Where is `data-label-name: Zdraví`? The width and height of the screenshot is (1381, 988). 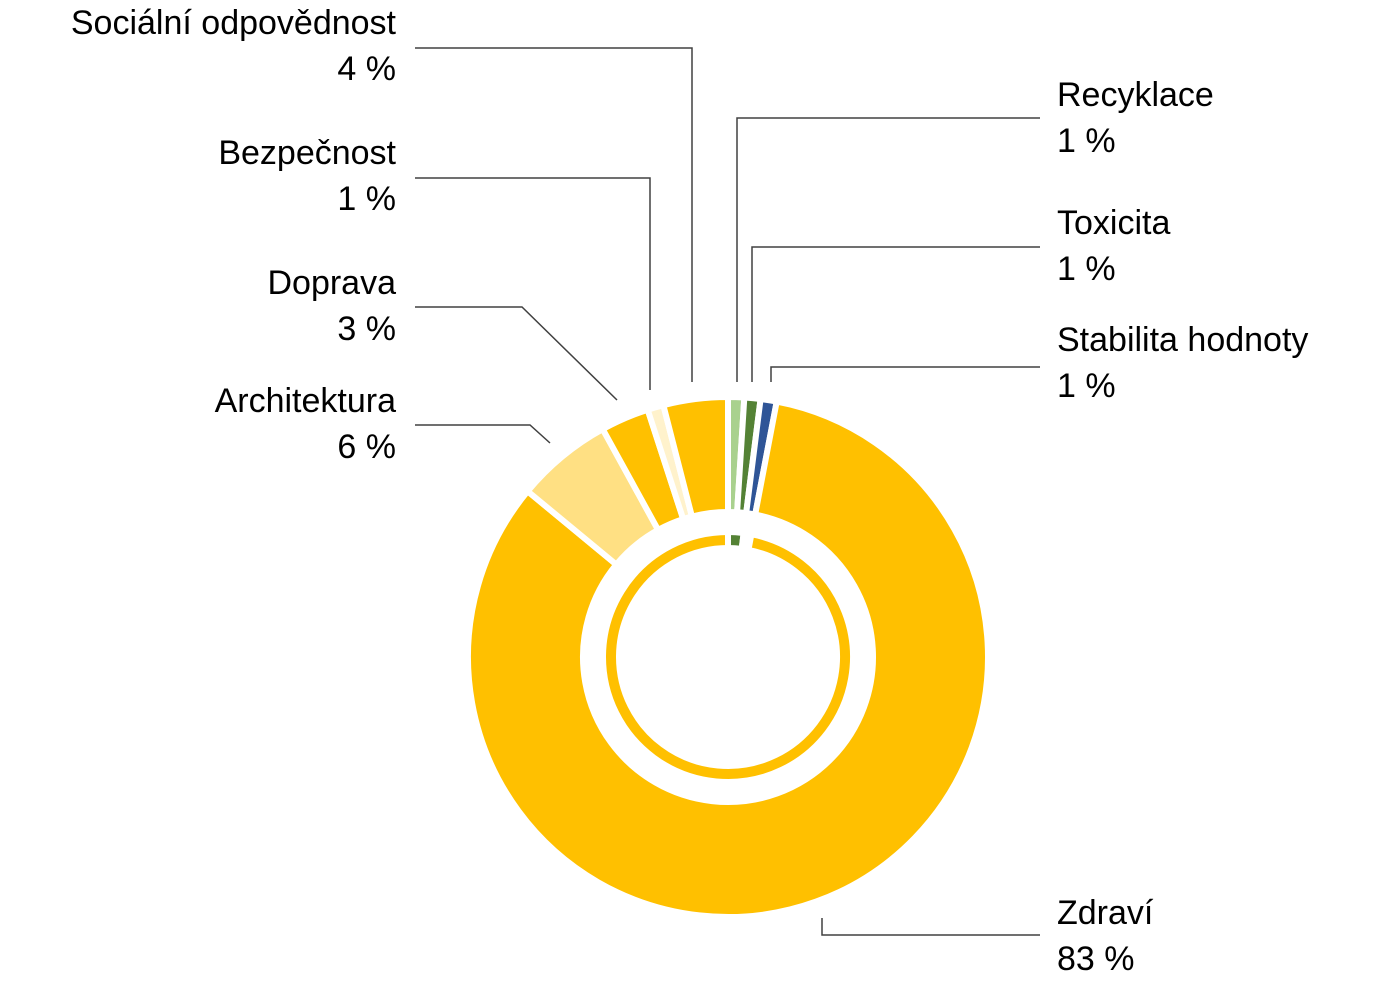 data-label-name: Zdraví is located at coordinates (1105, 913).